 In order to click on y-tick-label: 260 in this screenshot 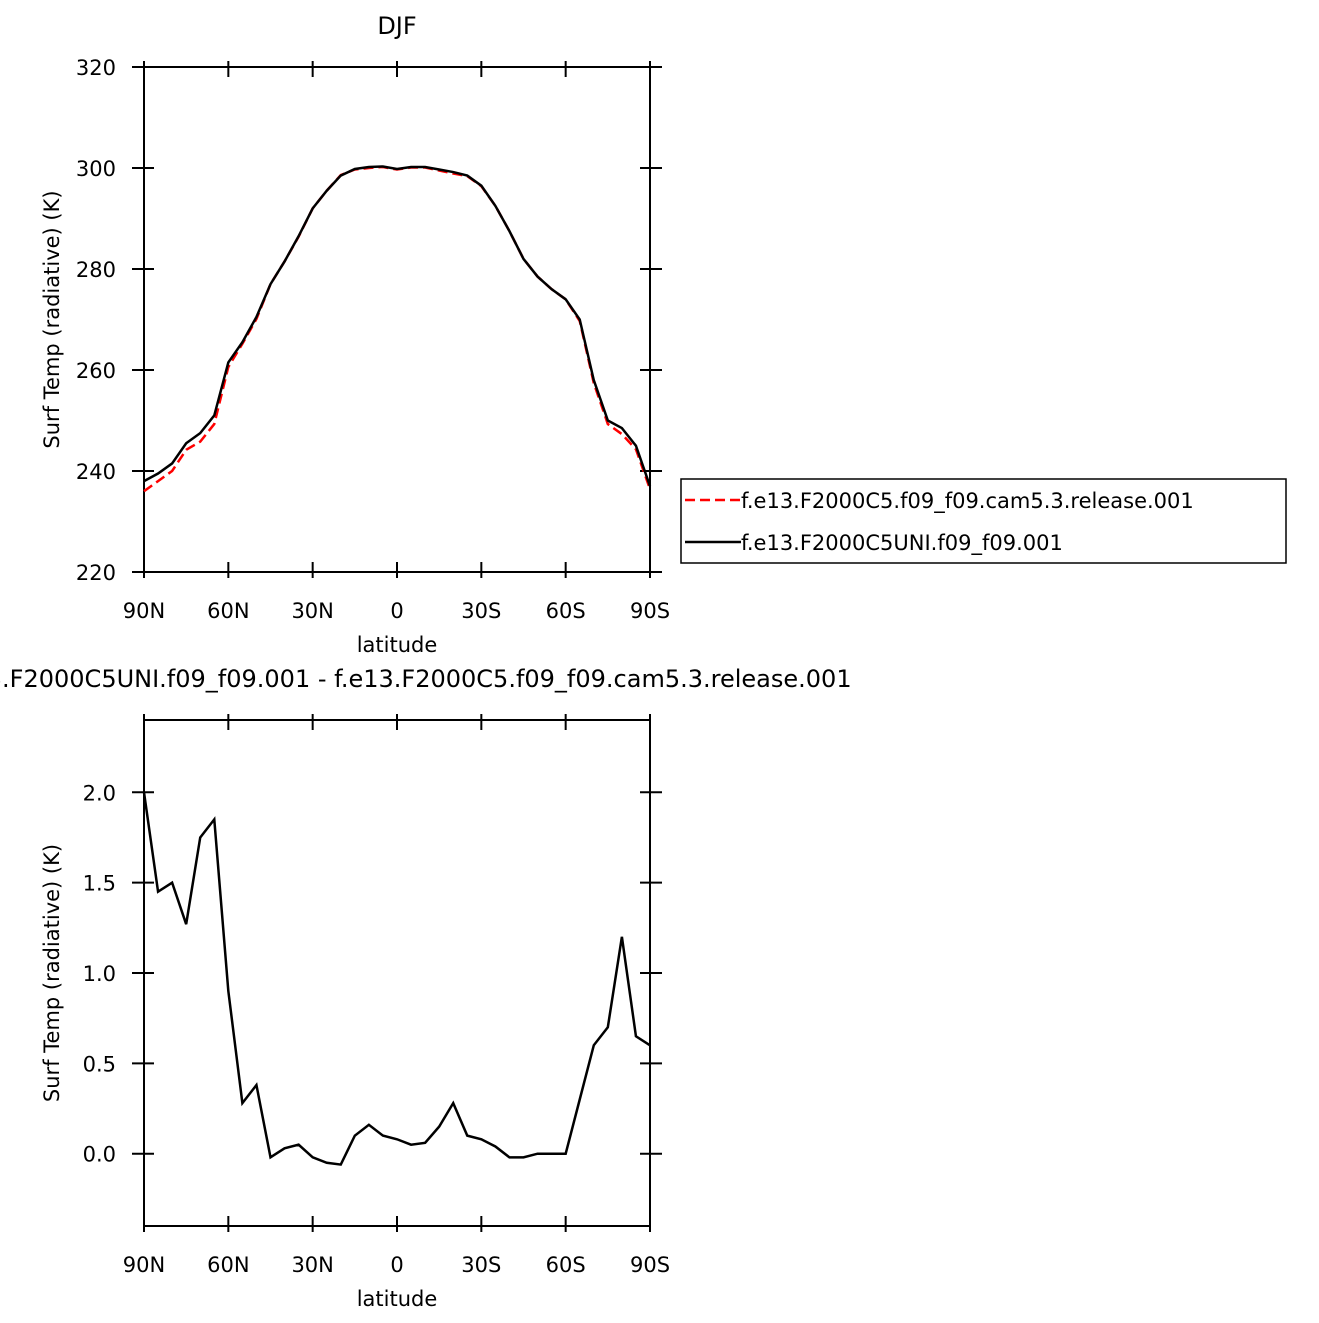, I will do `click(96, 371)`.